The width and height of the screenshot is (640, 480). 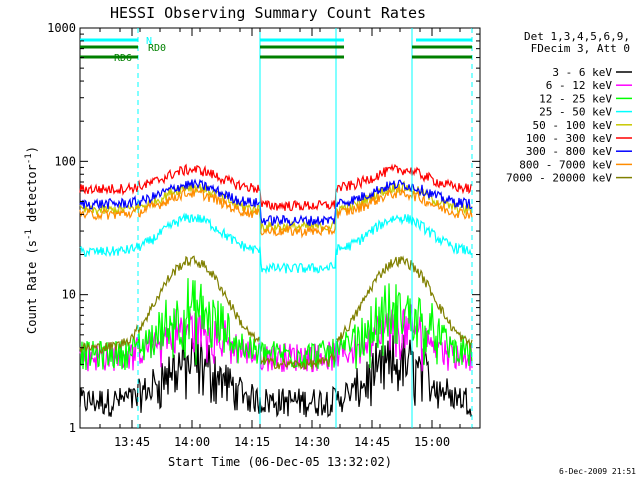 What do you see at coordinates (280, 462) in the screenshot?
I see `x-axis-label: Start Time (06-Dec-05 13:32:02)` at bounding box center [280, 462].